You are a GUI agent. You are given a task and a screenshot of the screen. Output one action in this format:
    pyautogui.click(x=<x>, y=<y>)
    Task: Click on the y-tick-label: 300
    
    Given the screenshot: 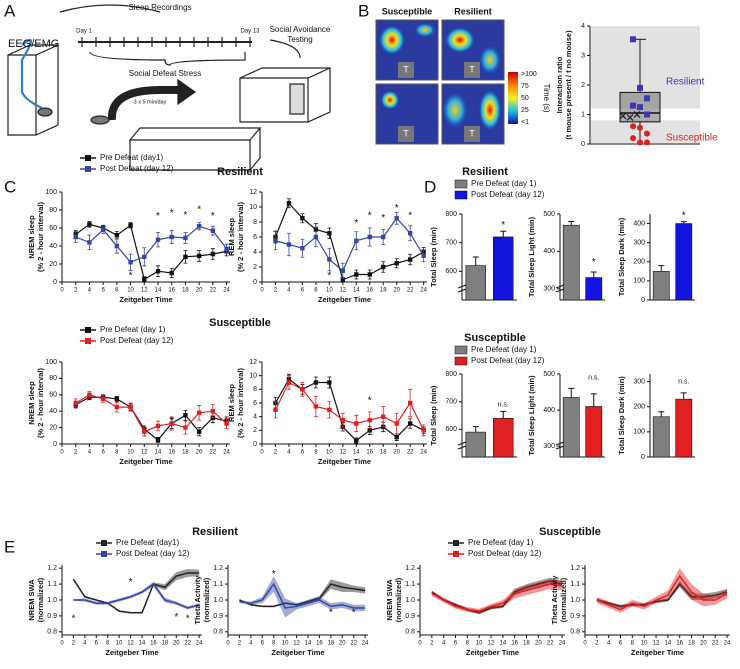 What is the action you would take?
    pyautogui.click(x=549, y=289)
    